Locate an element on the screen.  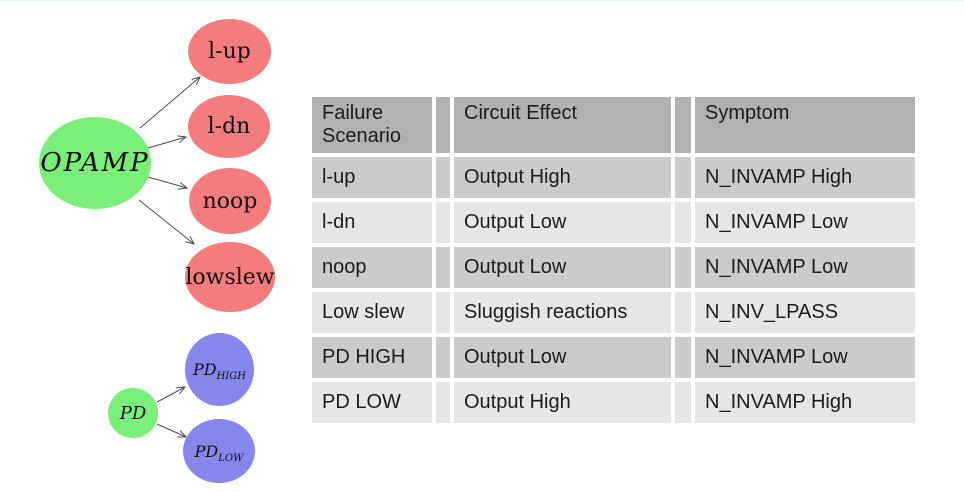
table-row: Low slew Sluggish reactions N_INV_LPASS is located at coordinates (613, 312).